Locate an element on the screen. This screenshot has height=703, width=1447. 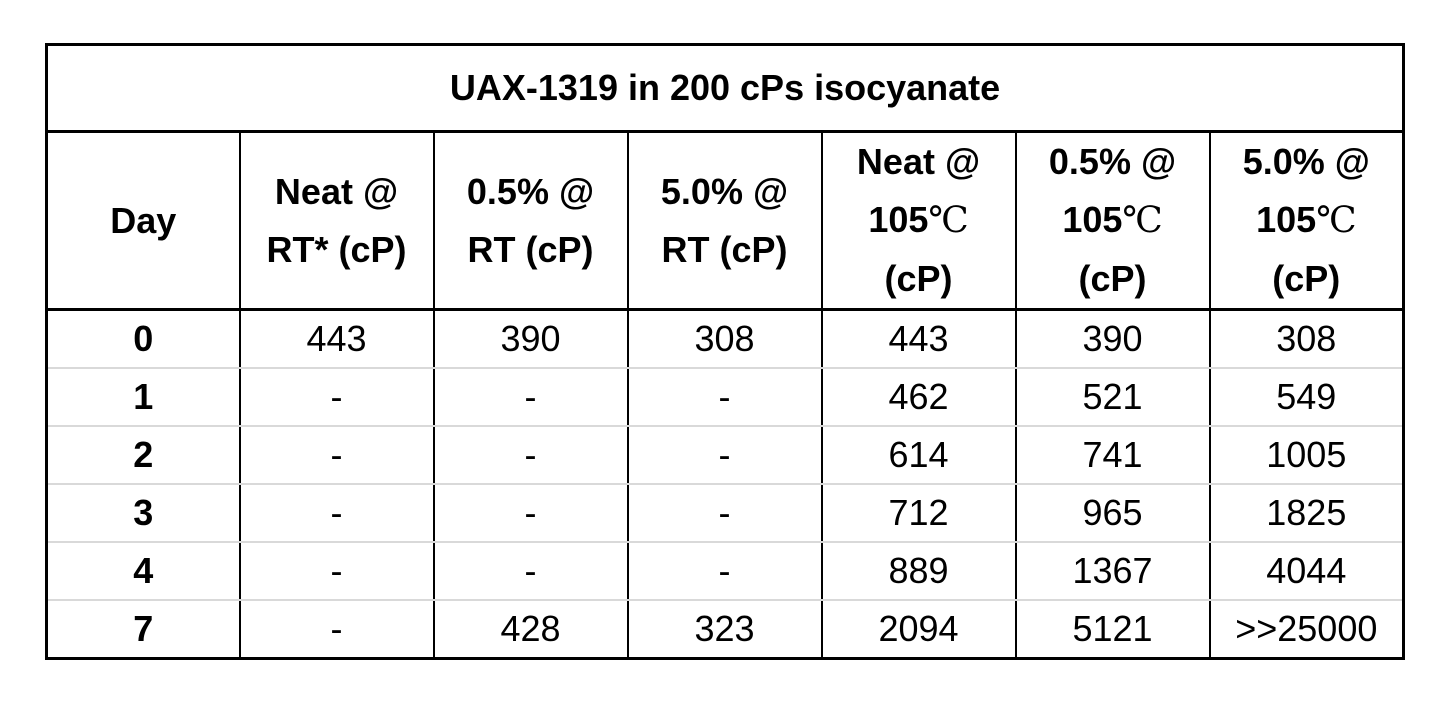
value-cell: 889 is located at coordinates (918, 571).